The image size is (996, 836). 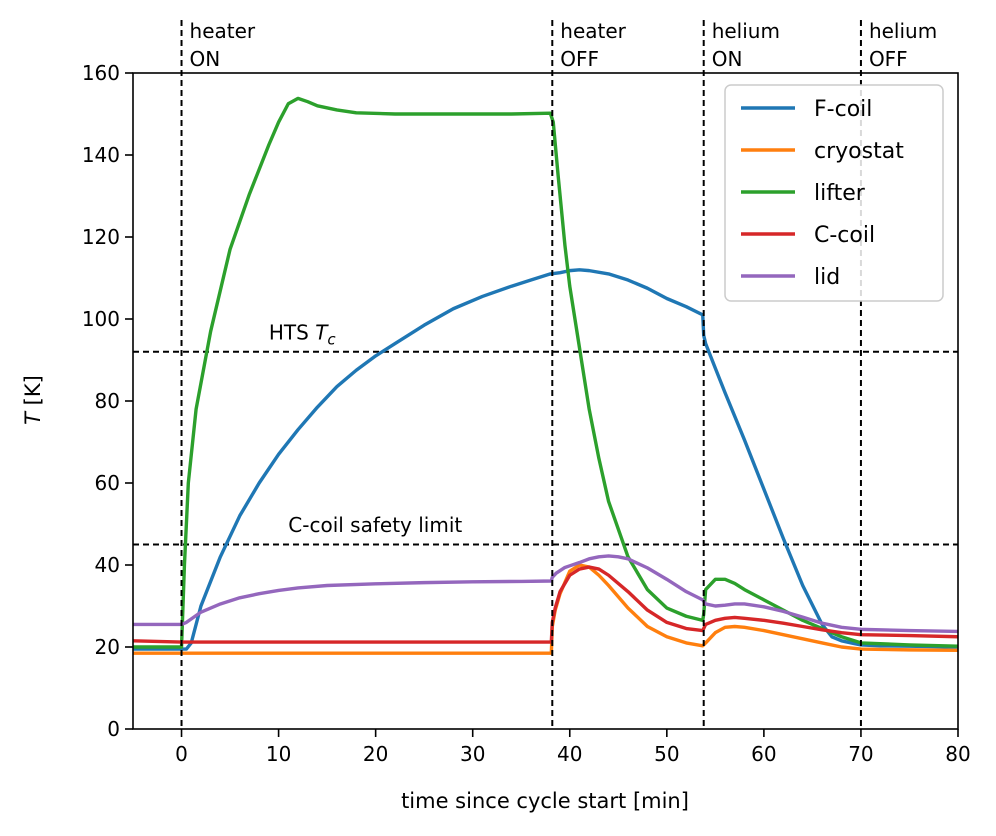 I want to click on x-tick-label: 80, so click(x=957, y=754).